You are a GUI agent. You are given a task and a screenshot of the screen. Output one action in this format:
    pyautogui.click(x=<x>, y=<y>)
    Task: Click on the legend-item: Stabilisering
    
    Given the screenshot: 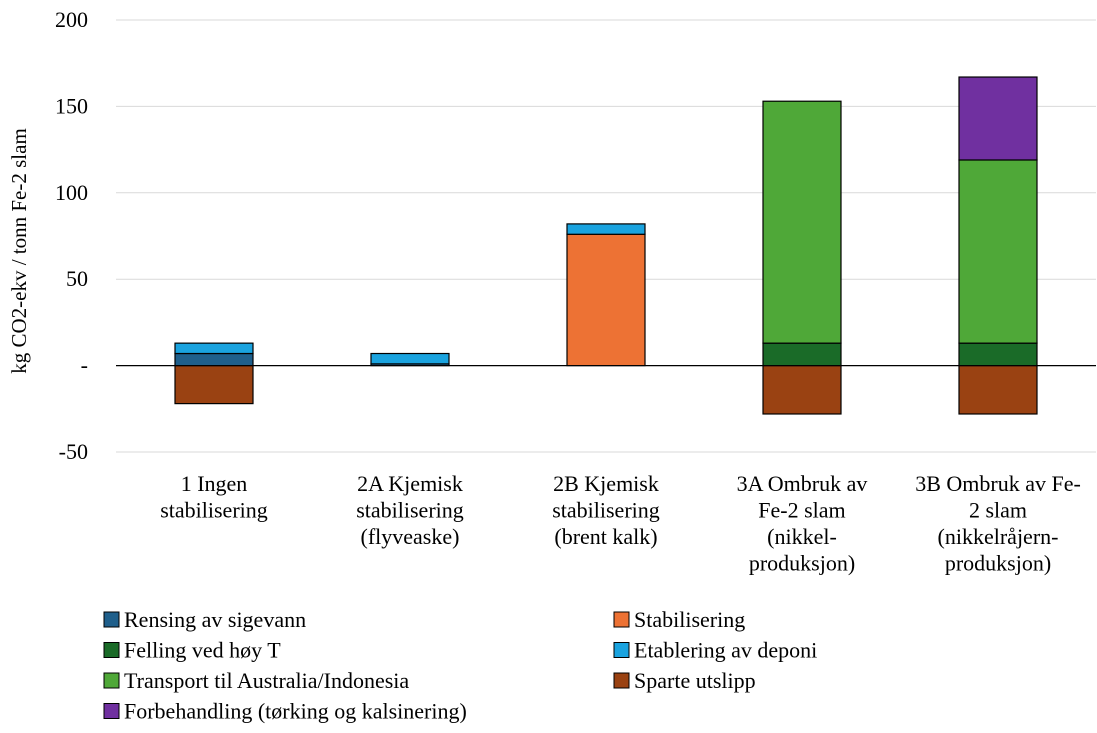 What is the action you would take?
    pyautogui.click(x=679, y=619)
    